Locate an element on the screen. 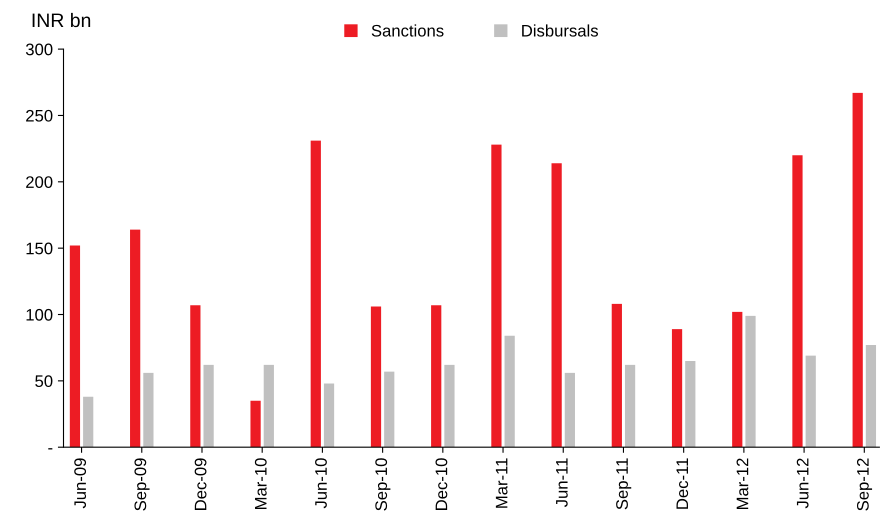  legend-label: Disbursals is located at coordinates (560, 30).